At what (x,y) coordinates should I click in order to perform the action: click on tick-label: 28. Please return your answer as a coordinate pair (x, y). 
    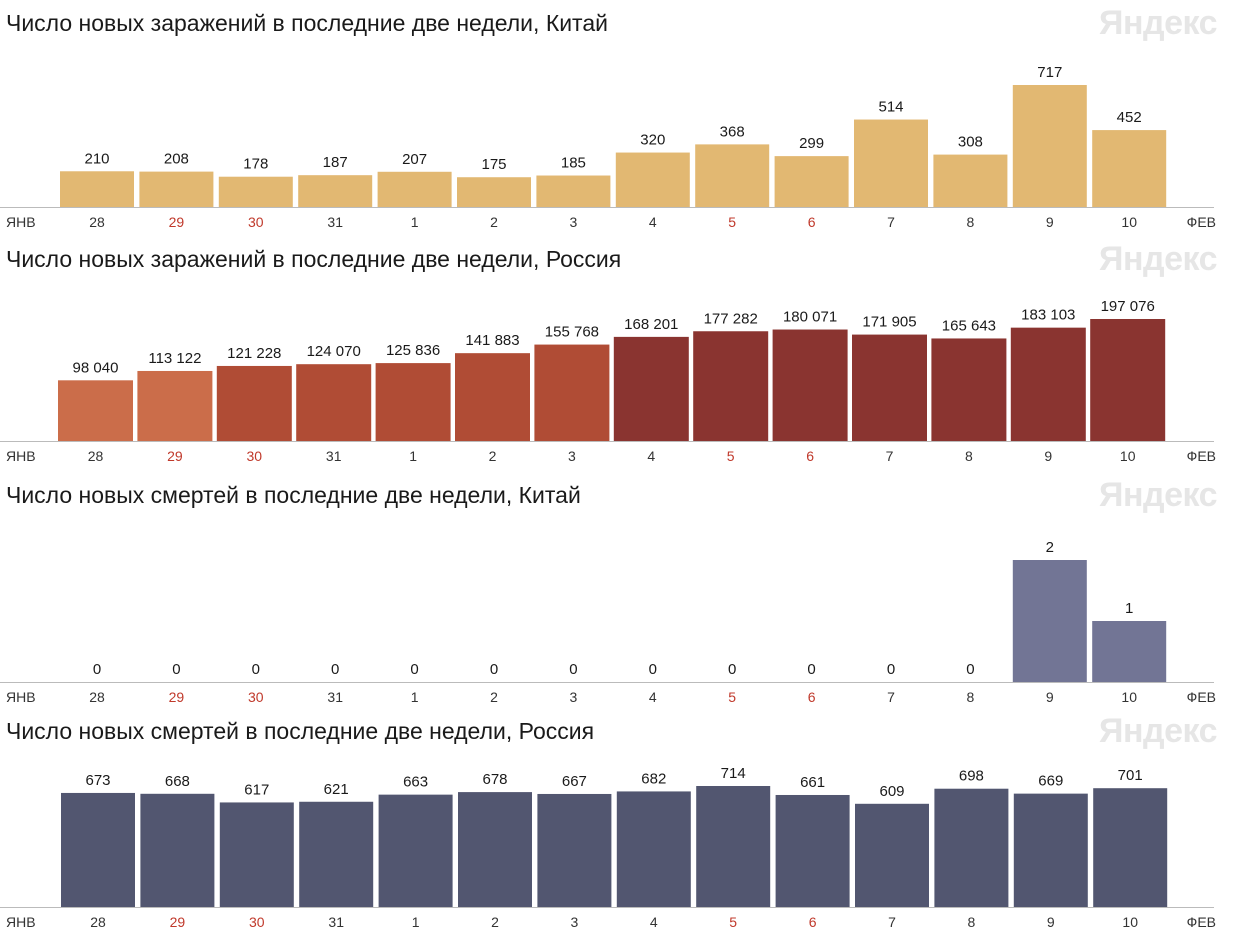
    Looking at the image, I should click on (98, 922).